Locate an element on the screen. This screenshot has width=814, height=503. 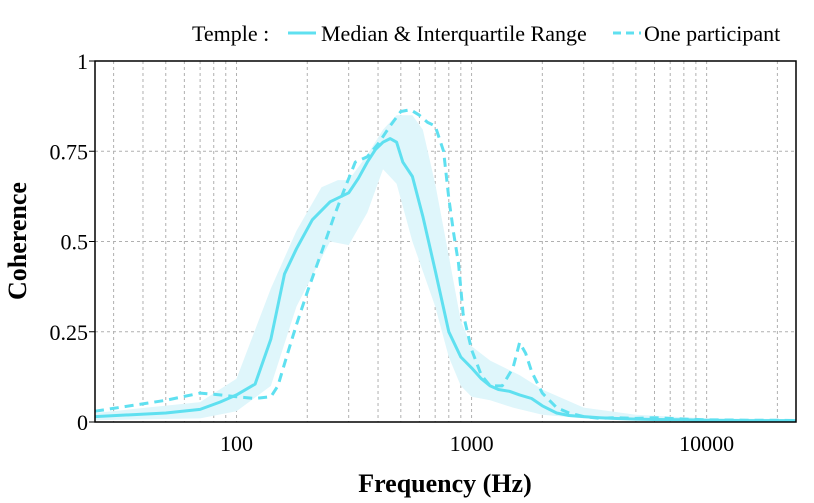
x-axis-ticks: 100 1000 10000 is located at coordinates (477, 443).